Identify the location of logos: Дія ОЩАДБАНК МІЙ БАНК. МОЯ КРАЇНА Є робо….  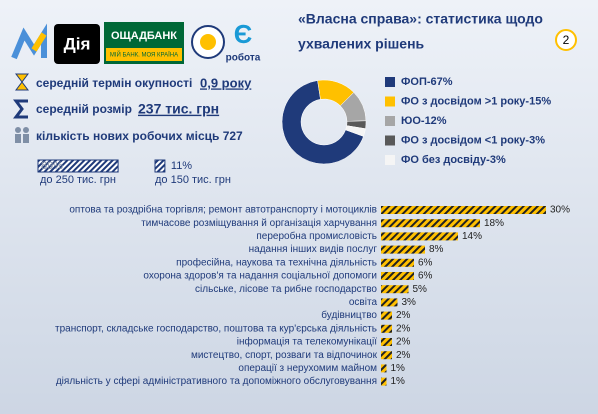
(136, 41).